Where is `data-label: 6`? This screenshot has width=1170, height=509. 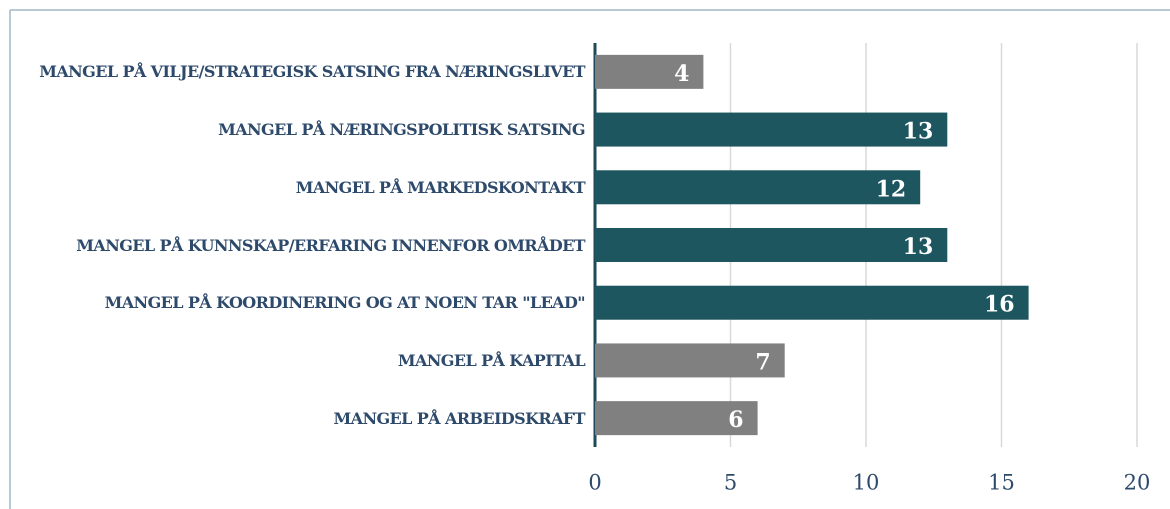
data-label: 6 is located at coordinates (735, 420).